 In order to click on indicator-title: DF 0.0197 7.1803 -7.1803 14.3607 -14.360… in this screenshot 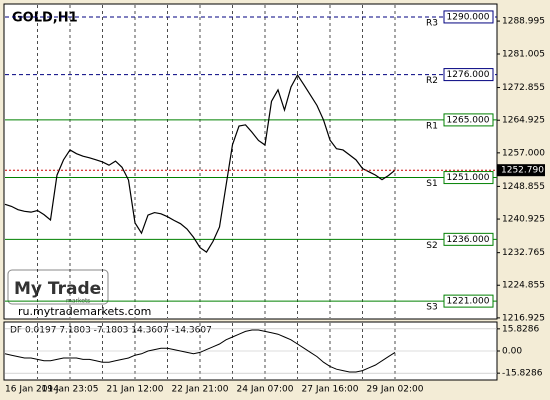, I will do `click(111, 331)`.